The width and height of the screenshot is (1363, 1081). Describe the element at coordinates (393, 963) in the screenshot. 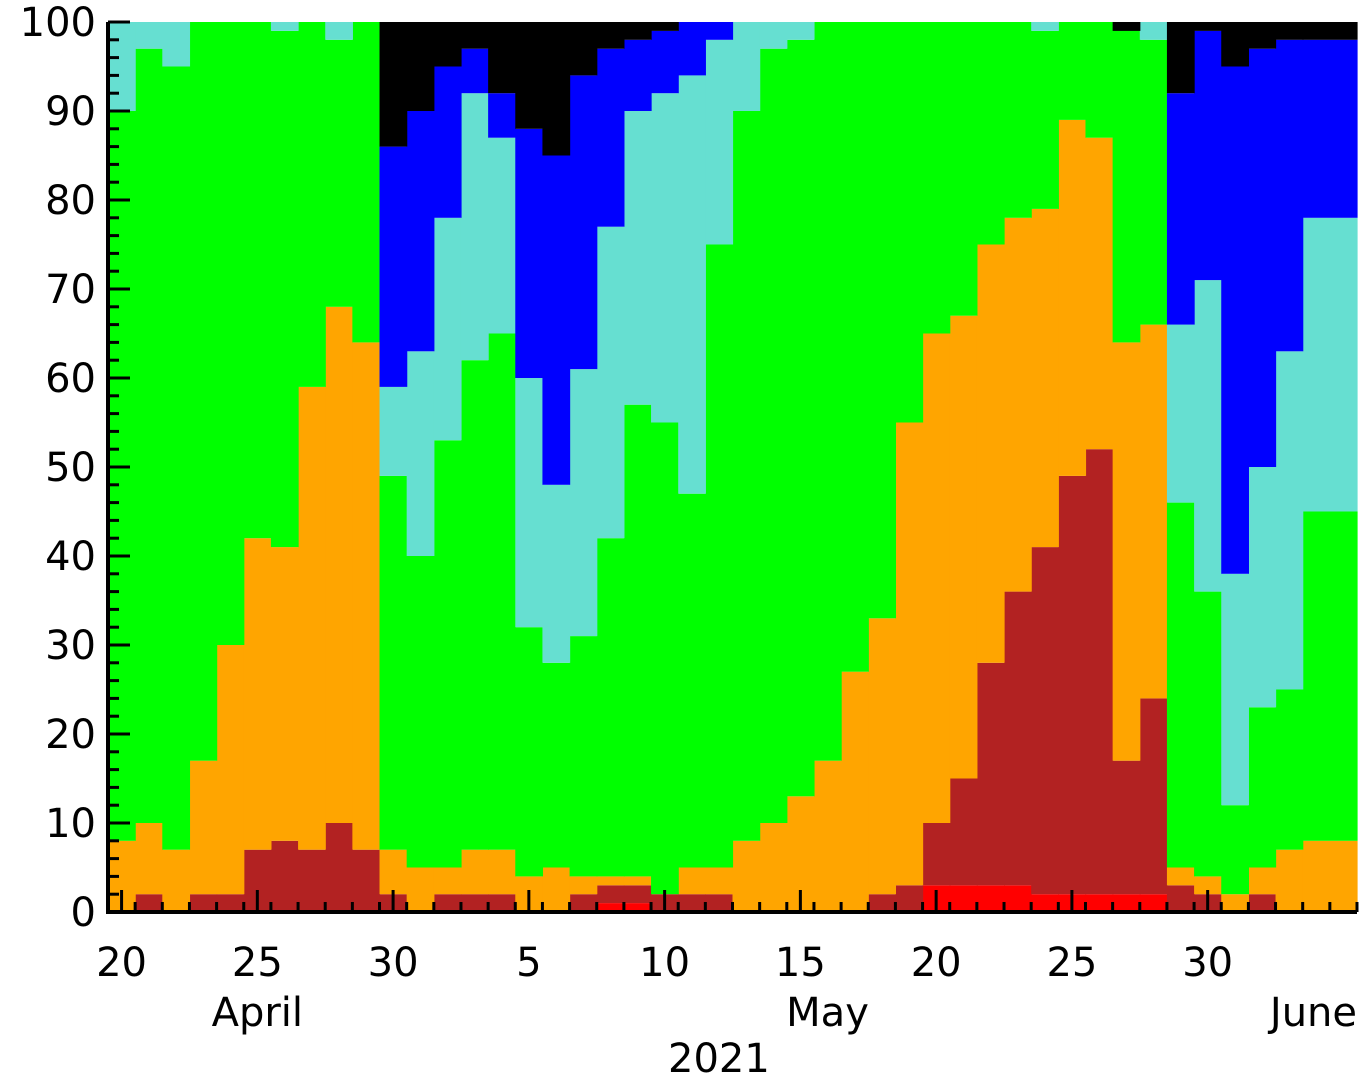

I see `x-tick-label: 30` at that location.